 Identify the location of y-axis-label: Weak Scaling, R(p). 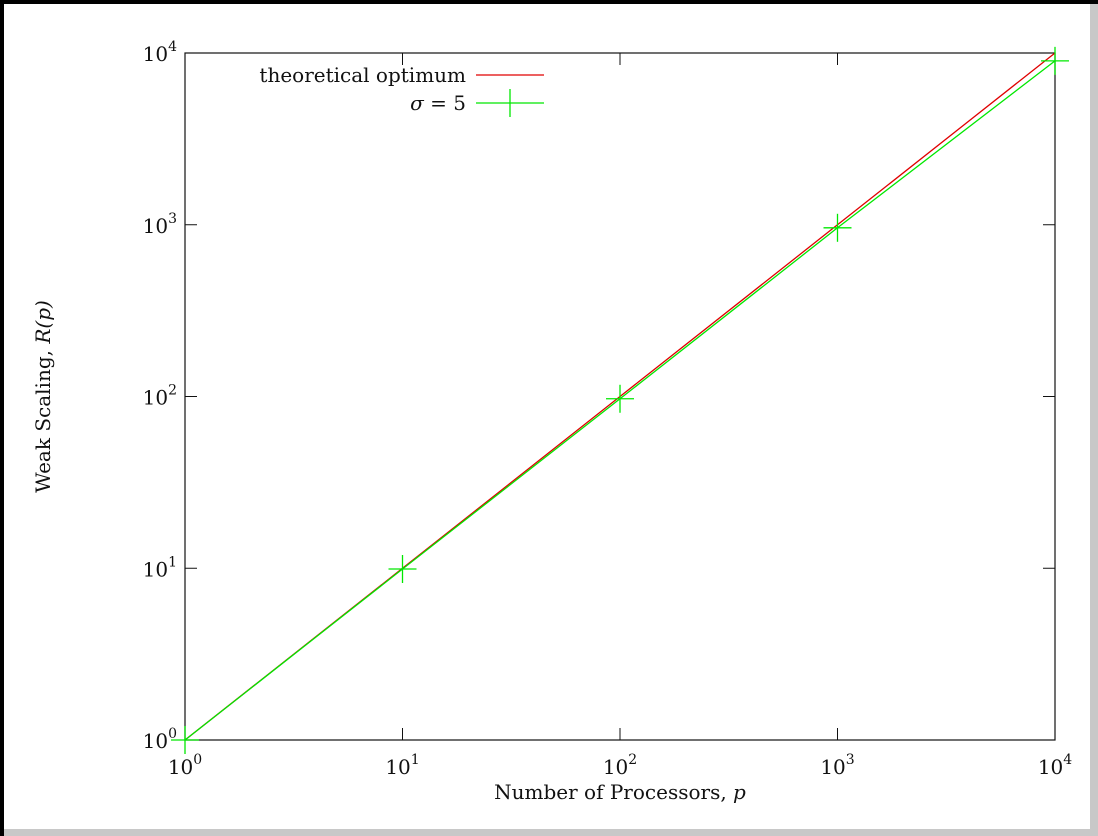
(43, 396).